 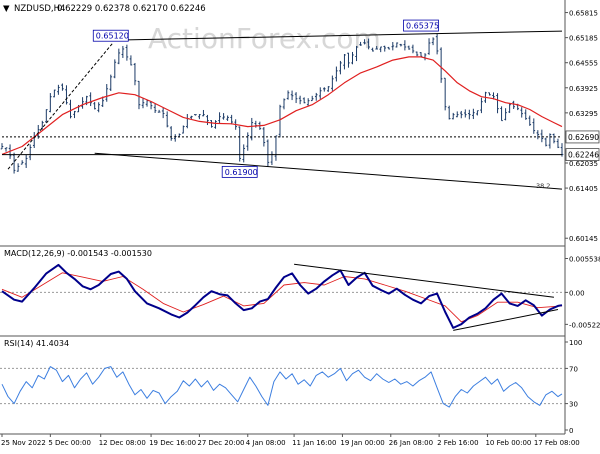 What do you see at coordinates (575, 343) in the screenshot?
I see `rsi-axis-label: 100` at bounding box center [575, 343].